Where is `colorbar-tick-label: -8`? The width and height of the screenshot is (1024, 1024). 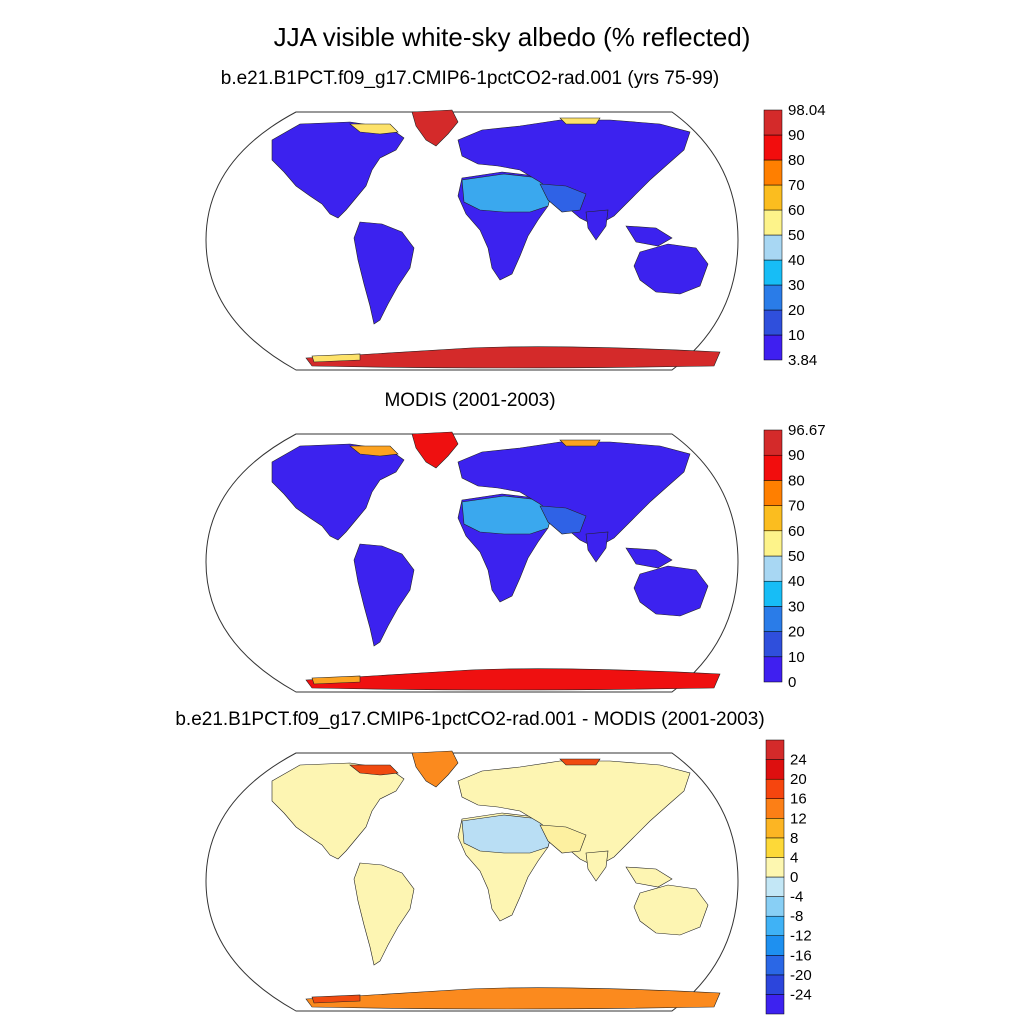
colorbar-tick-label: -8 is located at coordinates (796, 916).